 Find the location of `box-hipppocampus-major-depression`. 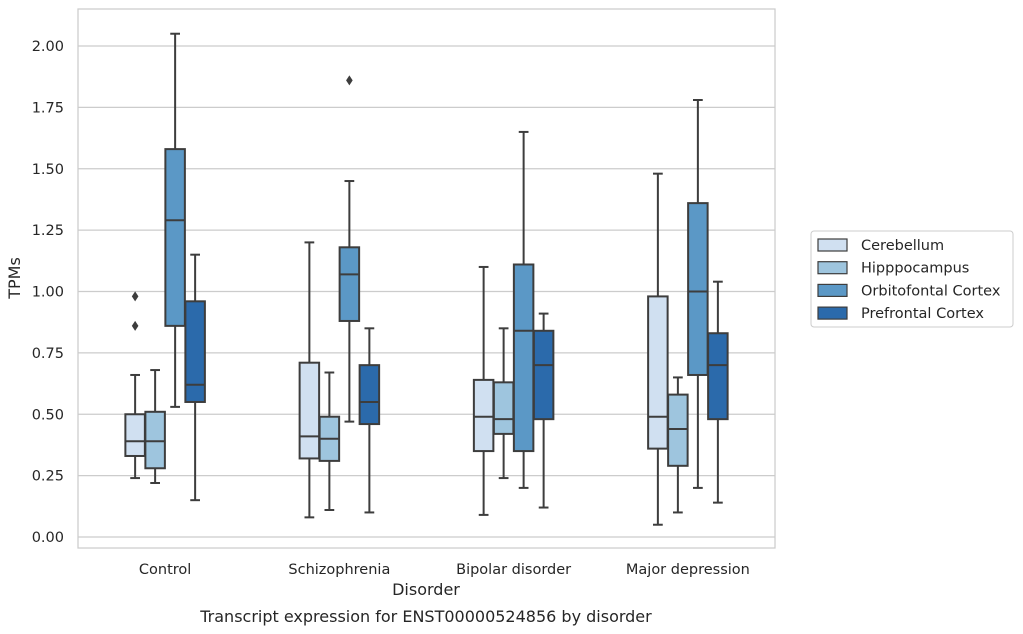

box-hipppocampus-major-depression is located at coordinates (678, 445).